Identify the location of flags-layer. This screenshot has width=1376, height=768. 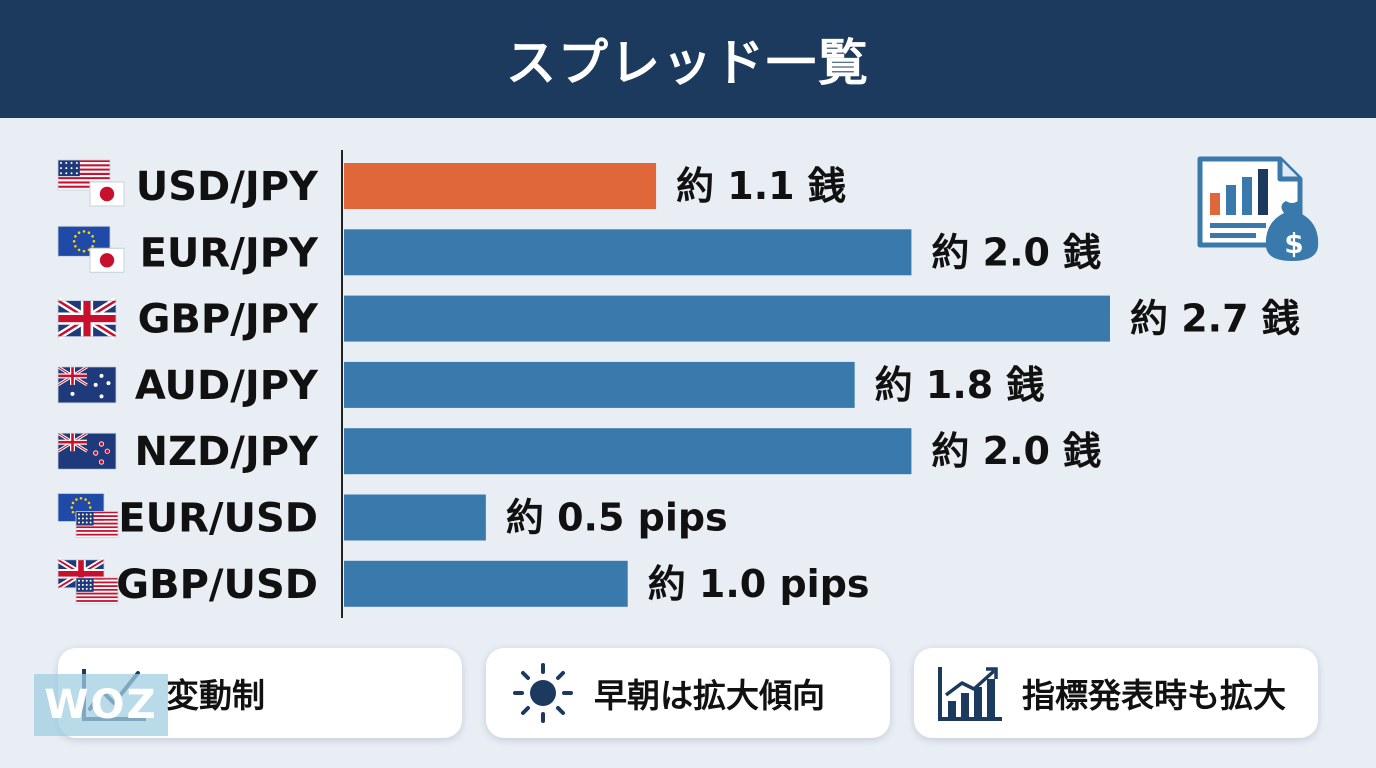
(90, 382).